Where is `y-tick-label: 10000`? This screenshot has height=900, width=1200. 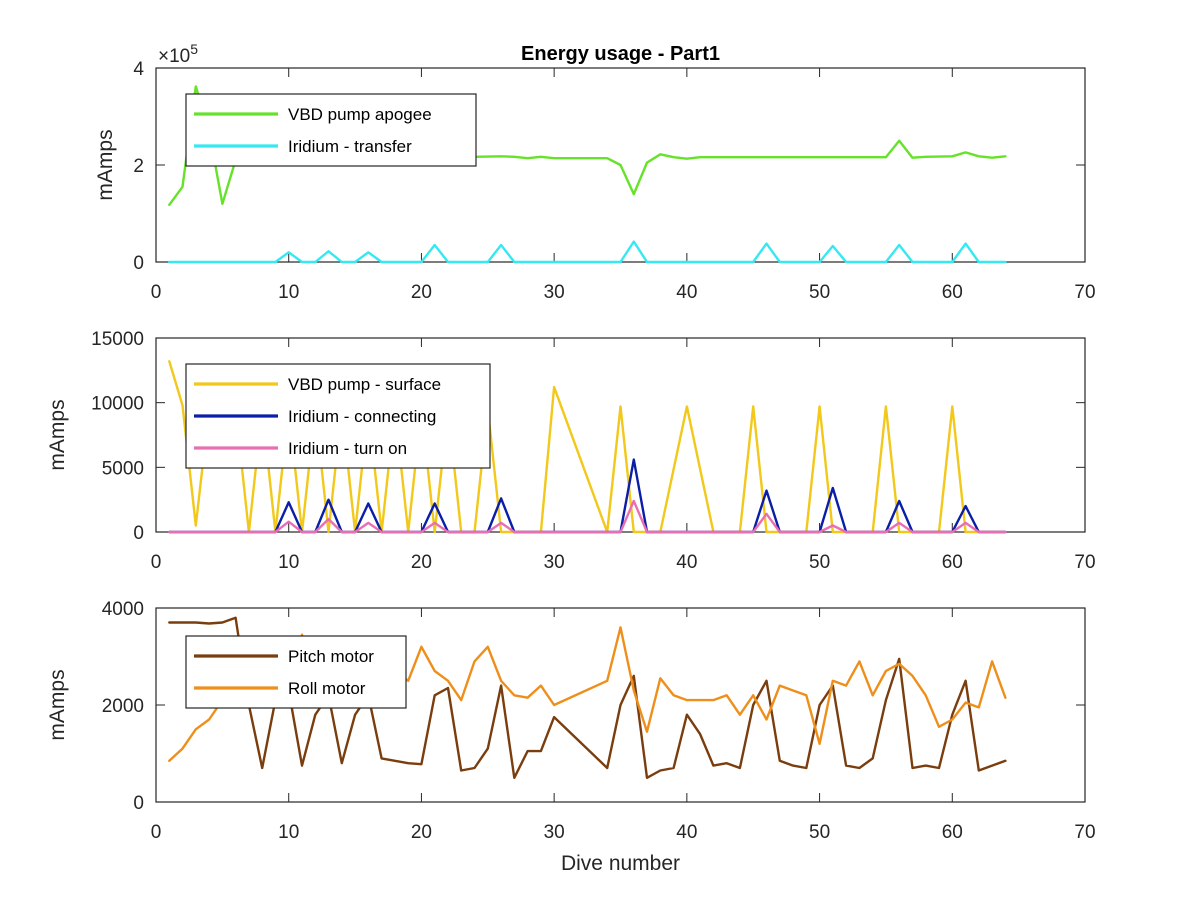
y-tick-label: 10000 is located at coordinates (117, 404).